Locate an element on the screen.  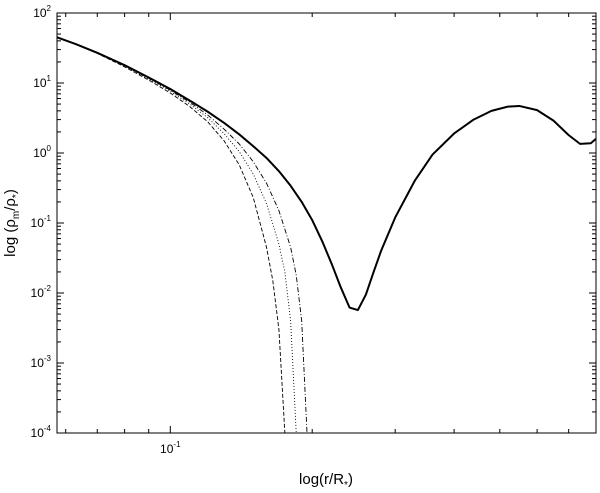
y-tick-label: 10⁻² is located at coordinates (41, 292).